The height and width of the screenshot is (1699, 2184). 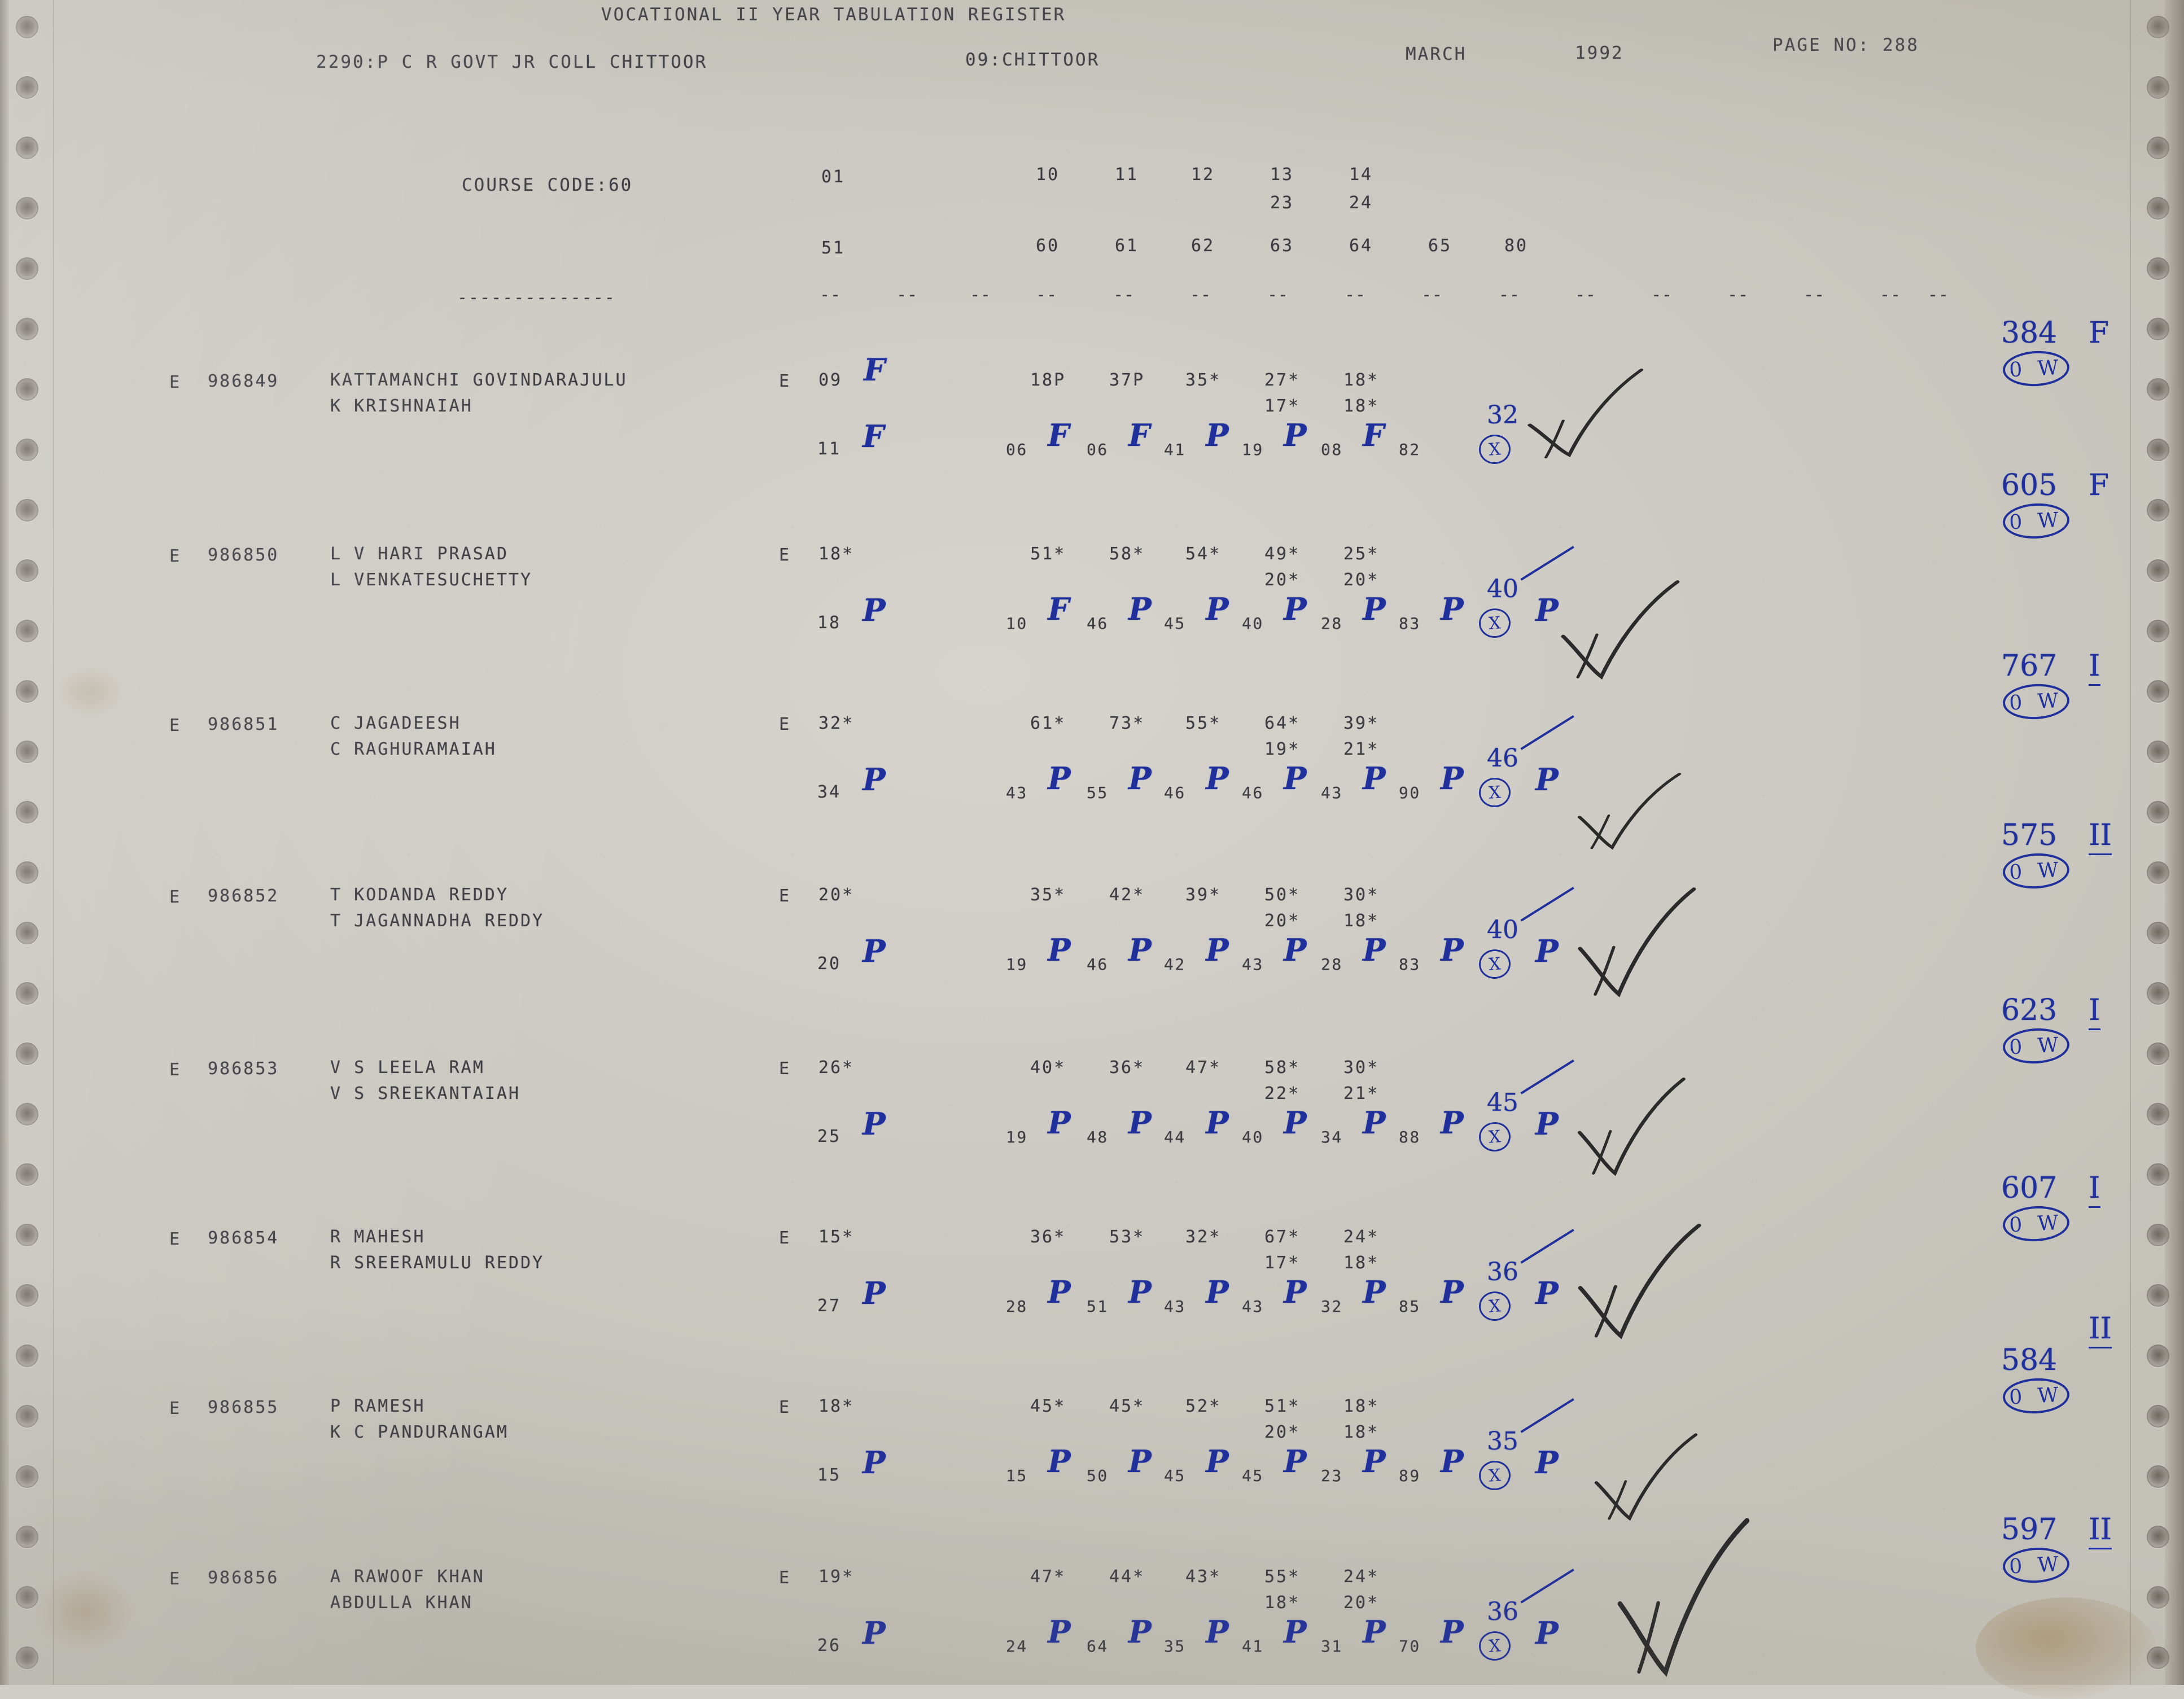 What do you see at coordinates (243, 1408) in the screenshot?
I see `register-number: 986855` at bounding box center [243, 1408].